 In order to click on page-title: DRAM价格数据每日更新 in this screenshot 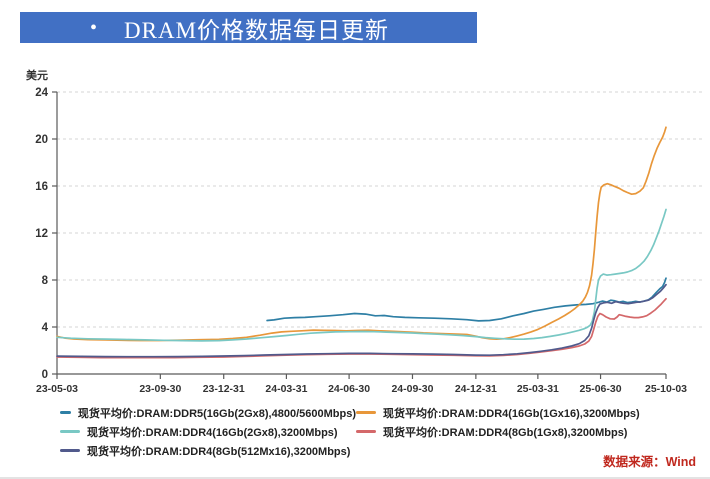, I will do `click(257, 30)`.